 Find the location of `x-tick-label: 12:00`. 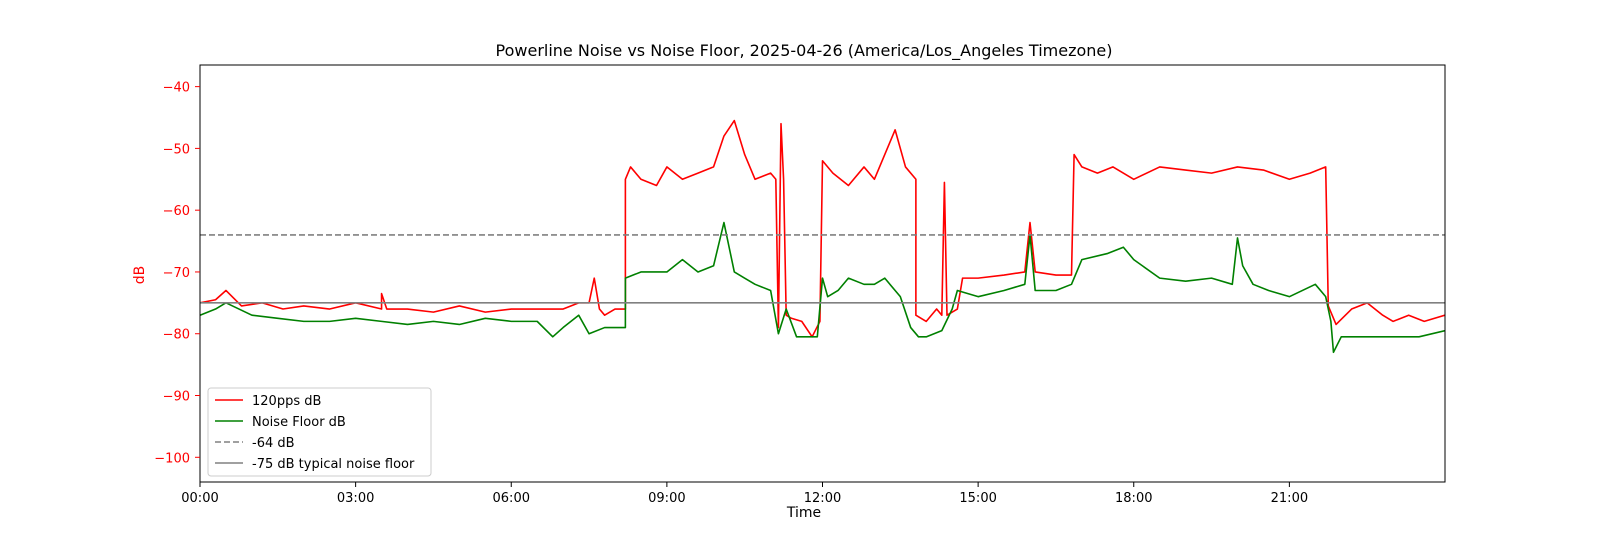

x-tick-label: 12:00 is located at coordinates (822, 498).